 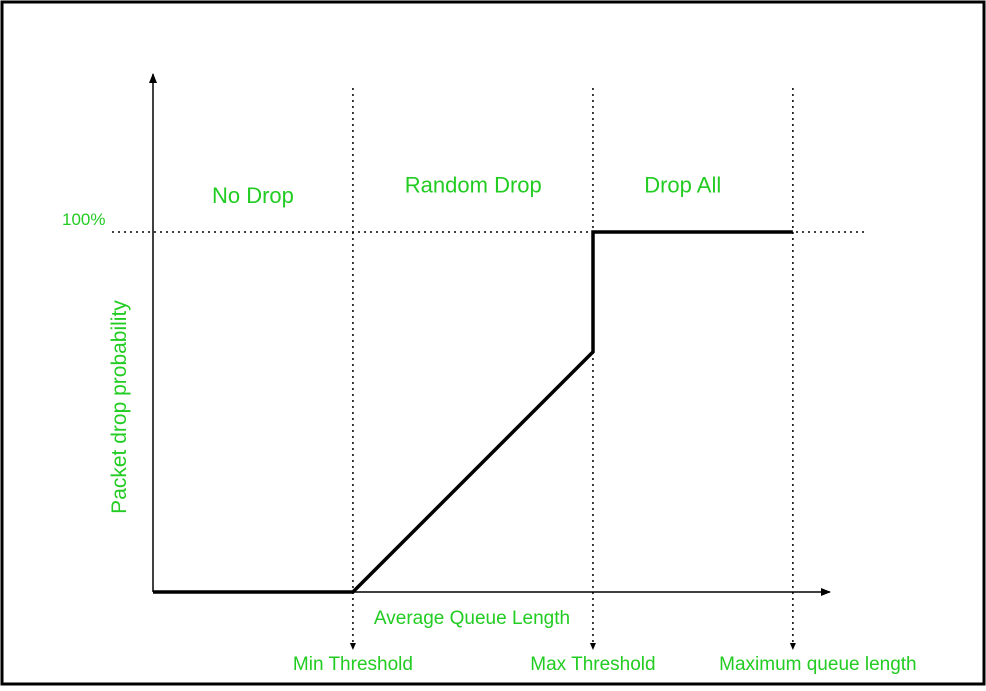 I want to click on y-axis-label: Packet drop probability, so click(x=119, y=407).